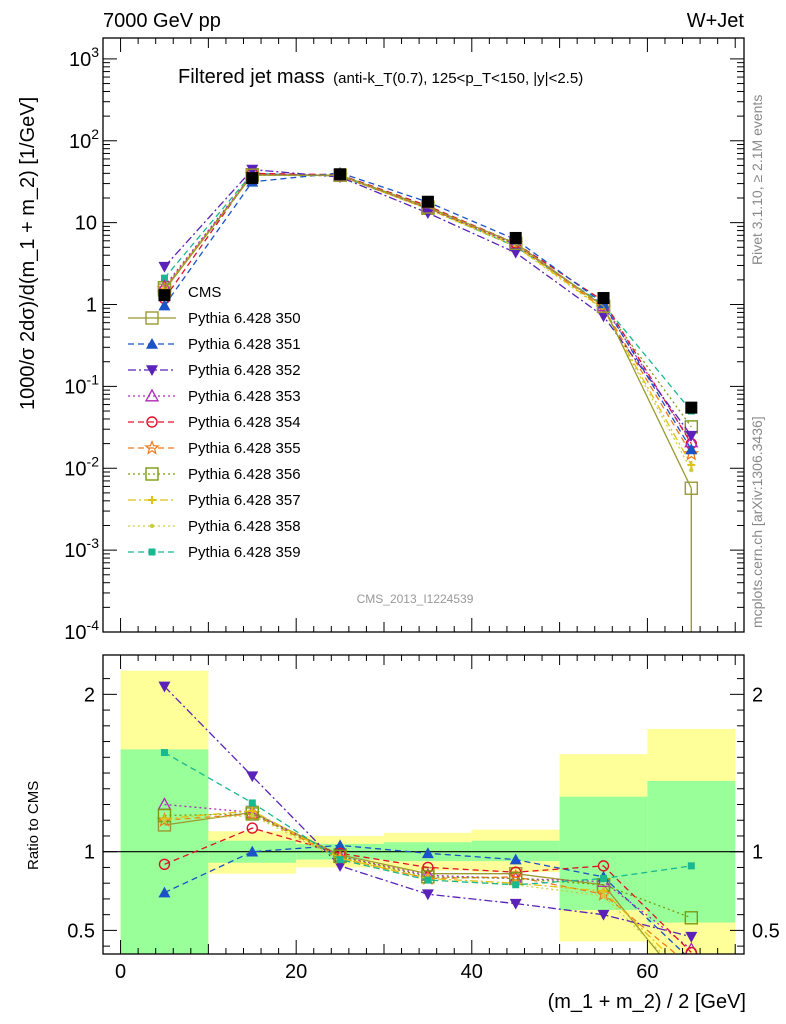 Image resolution: width=786 pixels, height=1024 pixels. I want to click on ratio-y-tick-label-right: 2, so click(757, 695).